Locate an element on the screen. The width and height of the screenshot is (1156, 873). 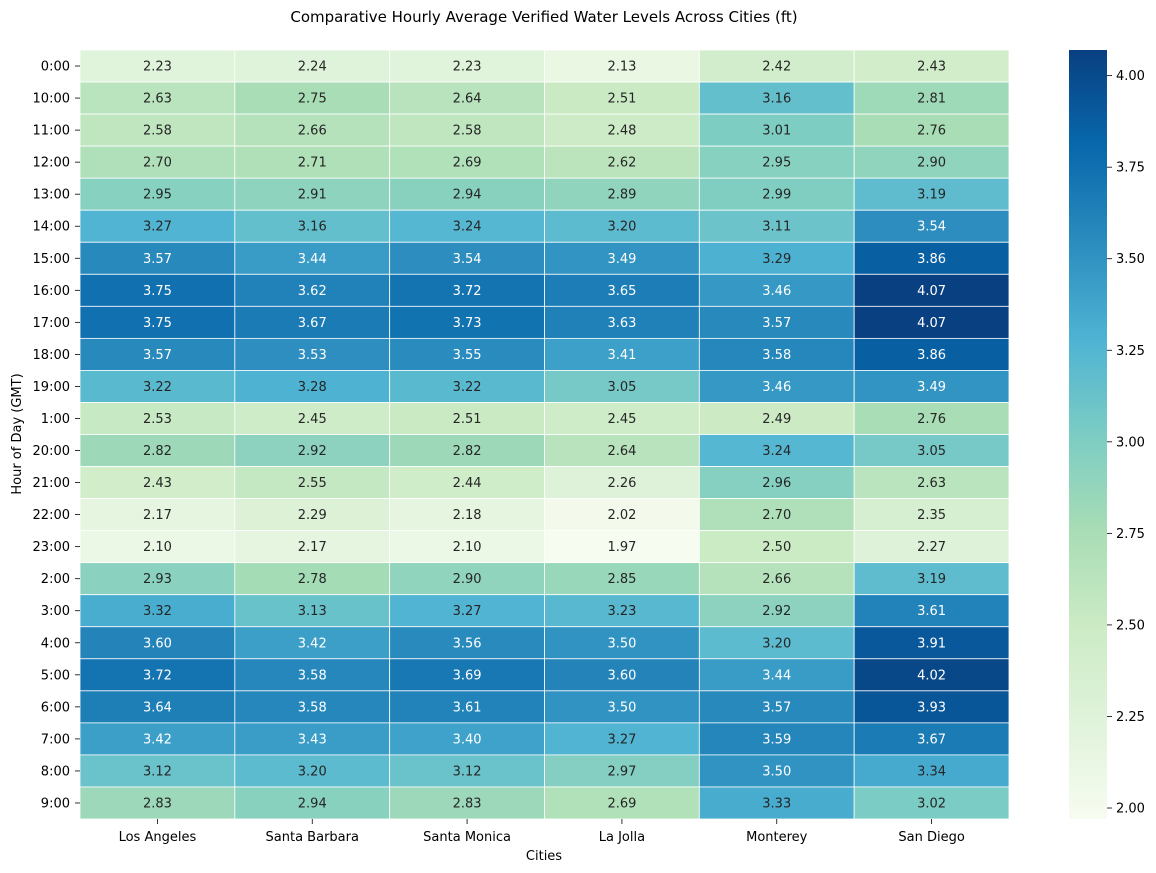
colorbar-tick-label: 2.50 is located at coordinates (1130, 625).